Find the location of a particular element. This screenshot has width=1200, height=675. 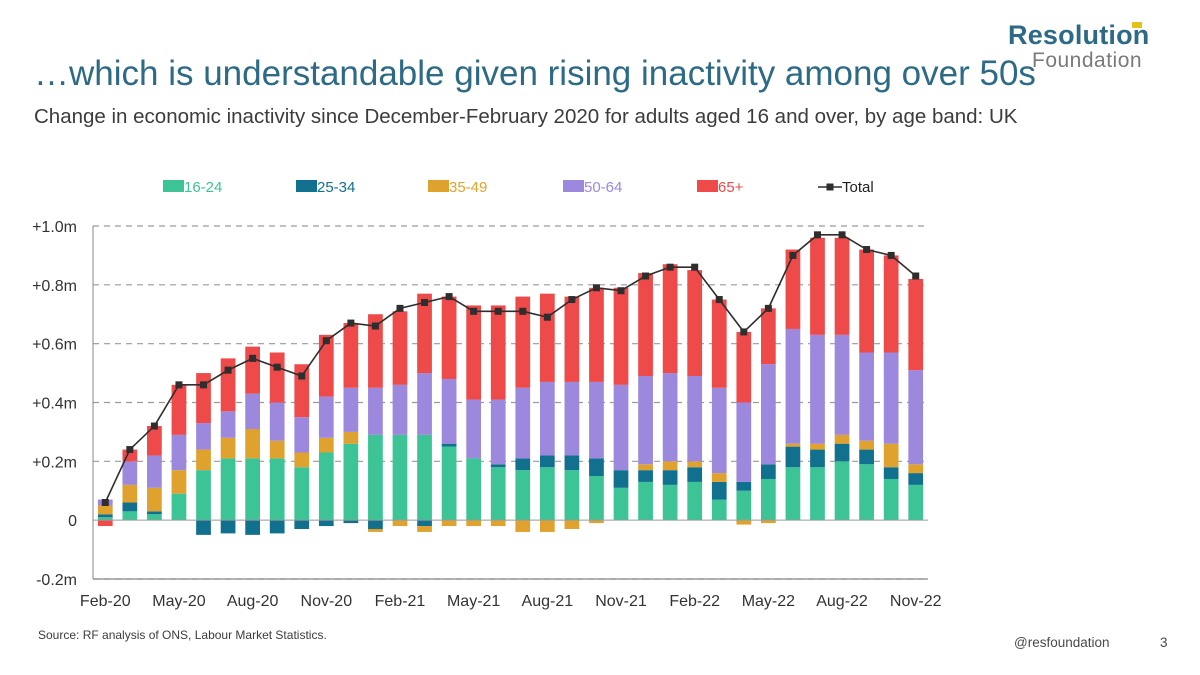

legend-label: 35-49 is located at coordinates (468, 187).